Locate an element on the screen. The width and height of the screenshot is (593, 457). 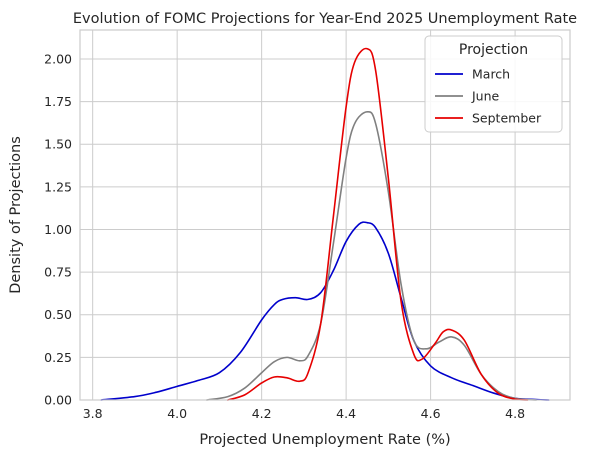
x-tick-label: 4.6 is located at coordinates (431, 413).